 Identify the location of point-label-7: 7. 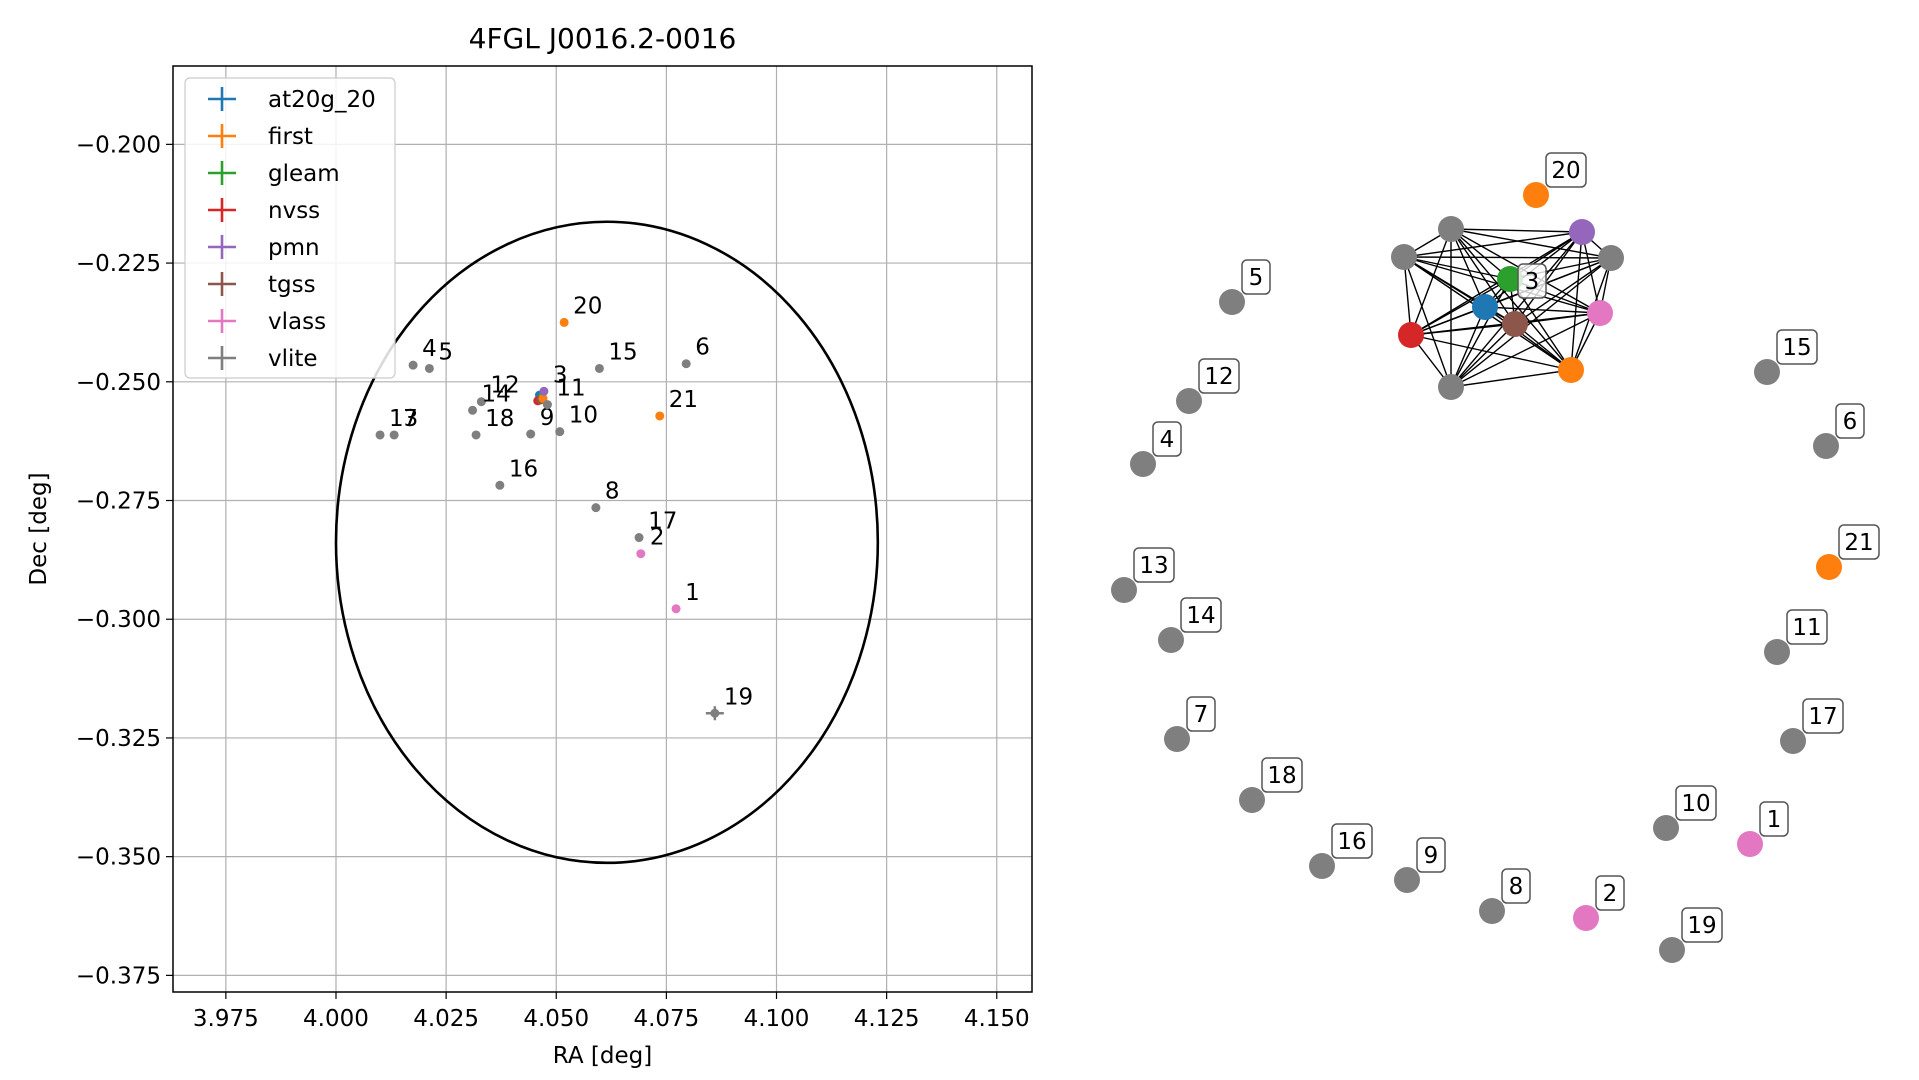
(410, 419).